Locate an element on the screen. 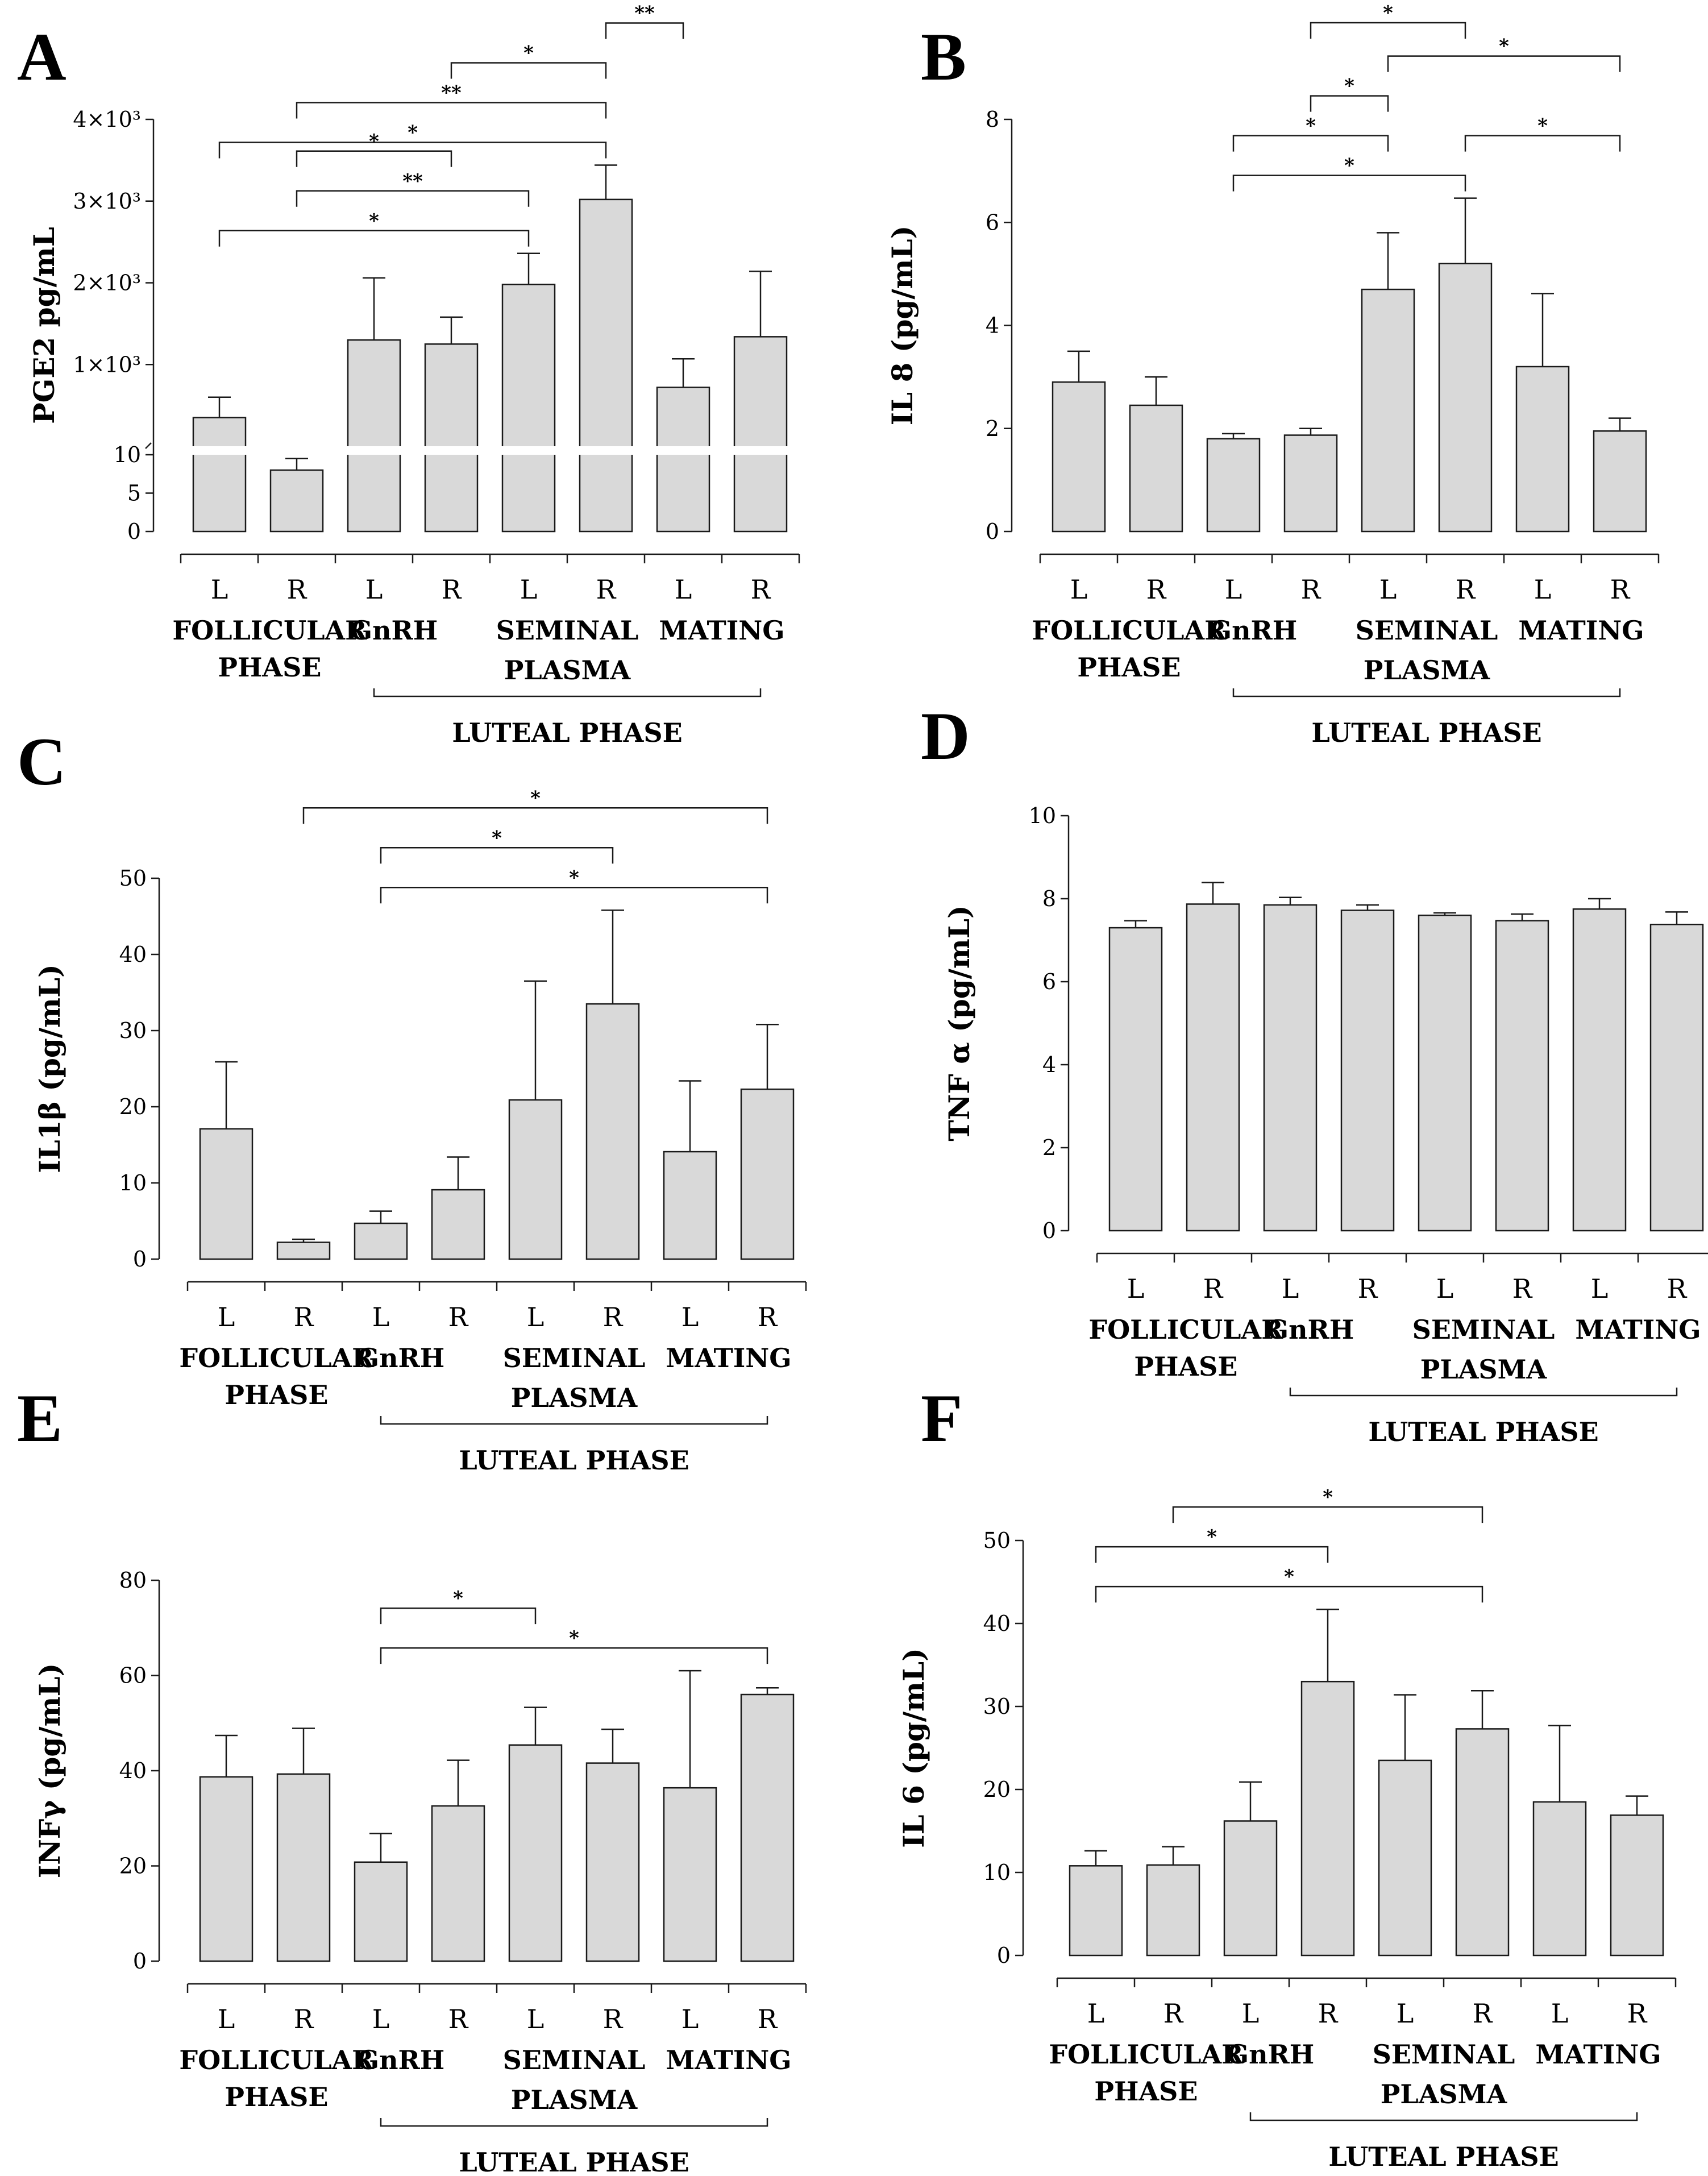  group-seminal: SEMINAL is located at coordinates (567, 630).